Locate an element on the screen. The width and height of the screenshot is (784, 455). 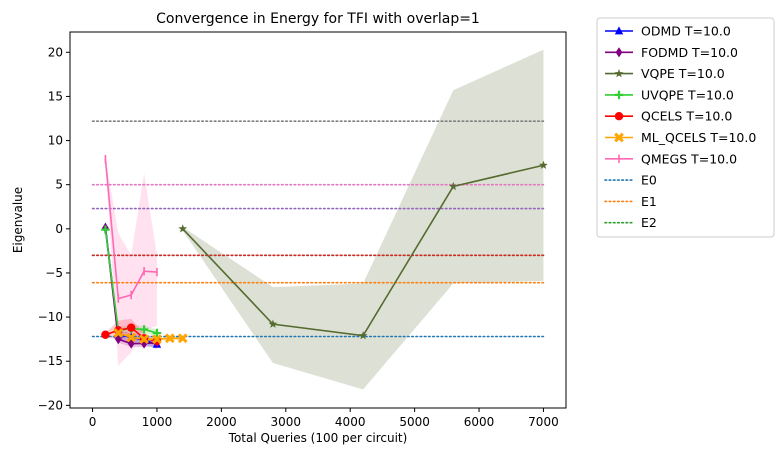
legend-entry-uvqpe-t-10-0: UVQPE T=10.0 is located at coordinates (669, 94).